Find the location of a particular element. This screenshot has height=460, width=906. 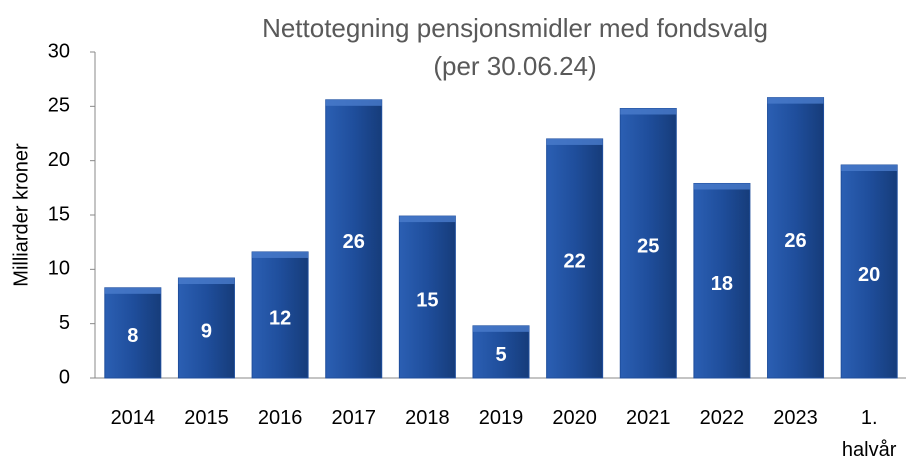

y-tick-label: 0 is located at coordinates (64, 377).